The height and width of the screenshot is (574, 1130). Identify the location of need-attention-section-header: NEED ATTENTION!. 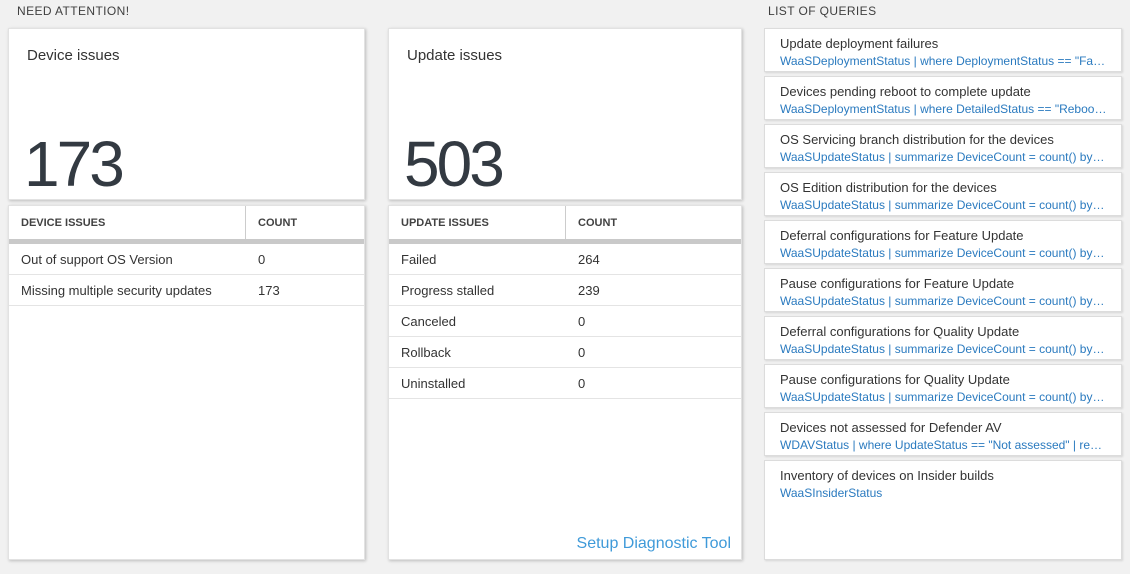
(73, 11).